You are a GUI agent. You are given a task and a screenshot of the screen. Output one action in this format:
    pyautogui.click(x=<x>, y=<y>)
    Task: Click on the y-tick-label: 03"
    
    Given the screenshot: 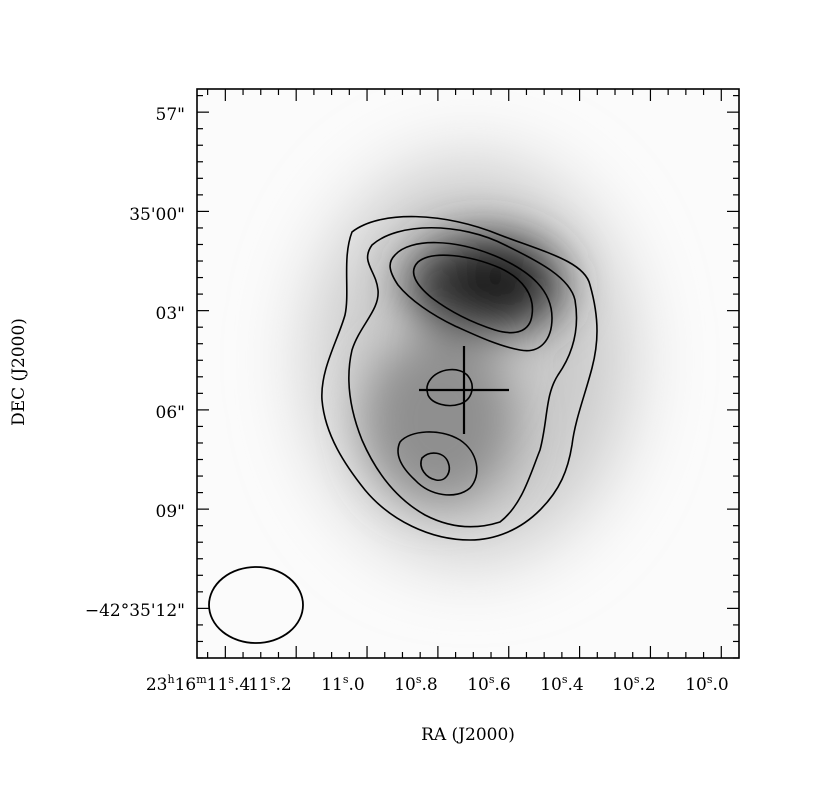 What is the action you would take?
    pyautogui.click(x=170, y=314)
    